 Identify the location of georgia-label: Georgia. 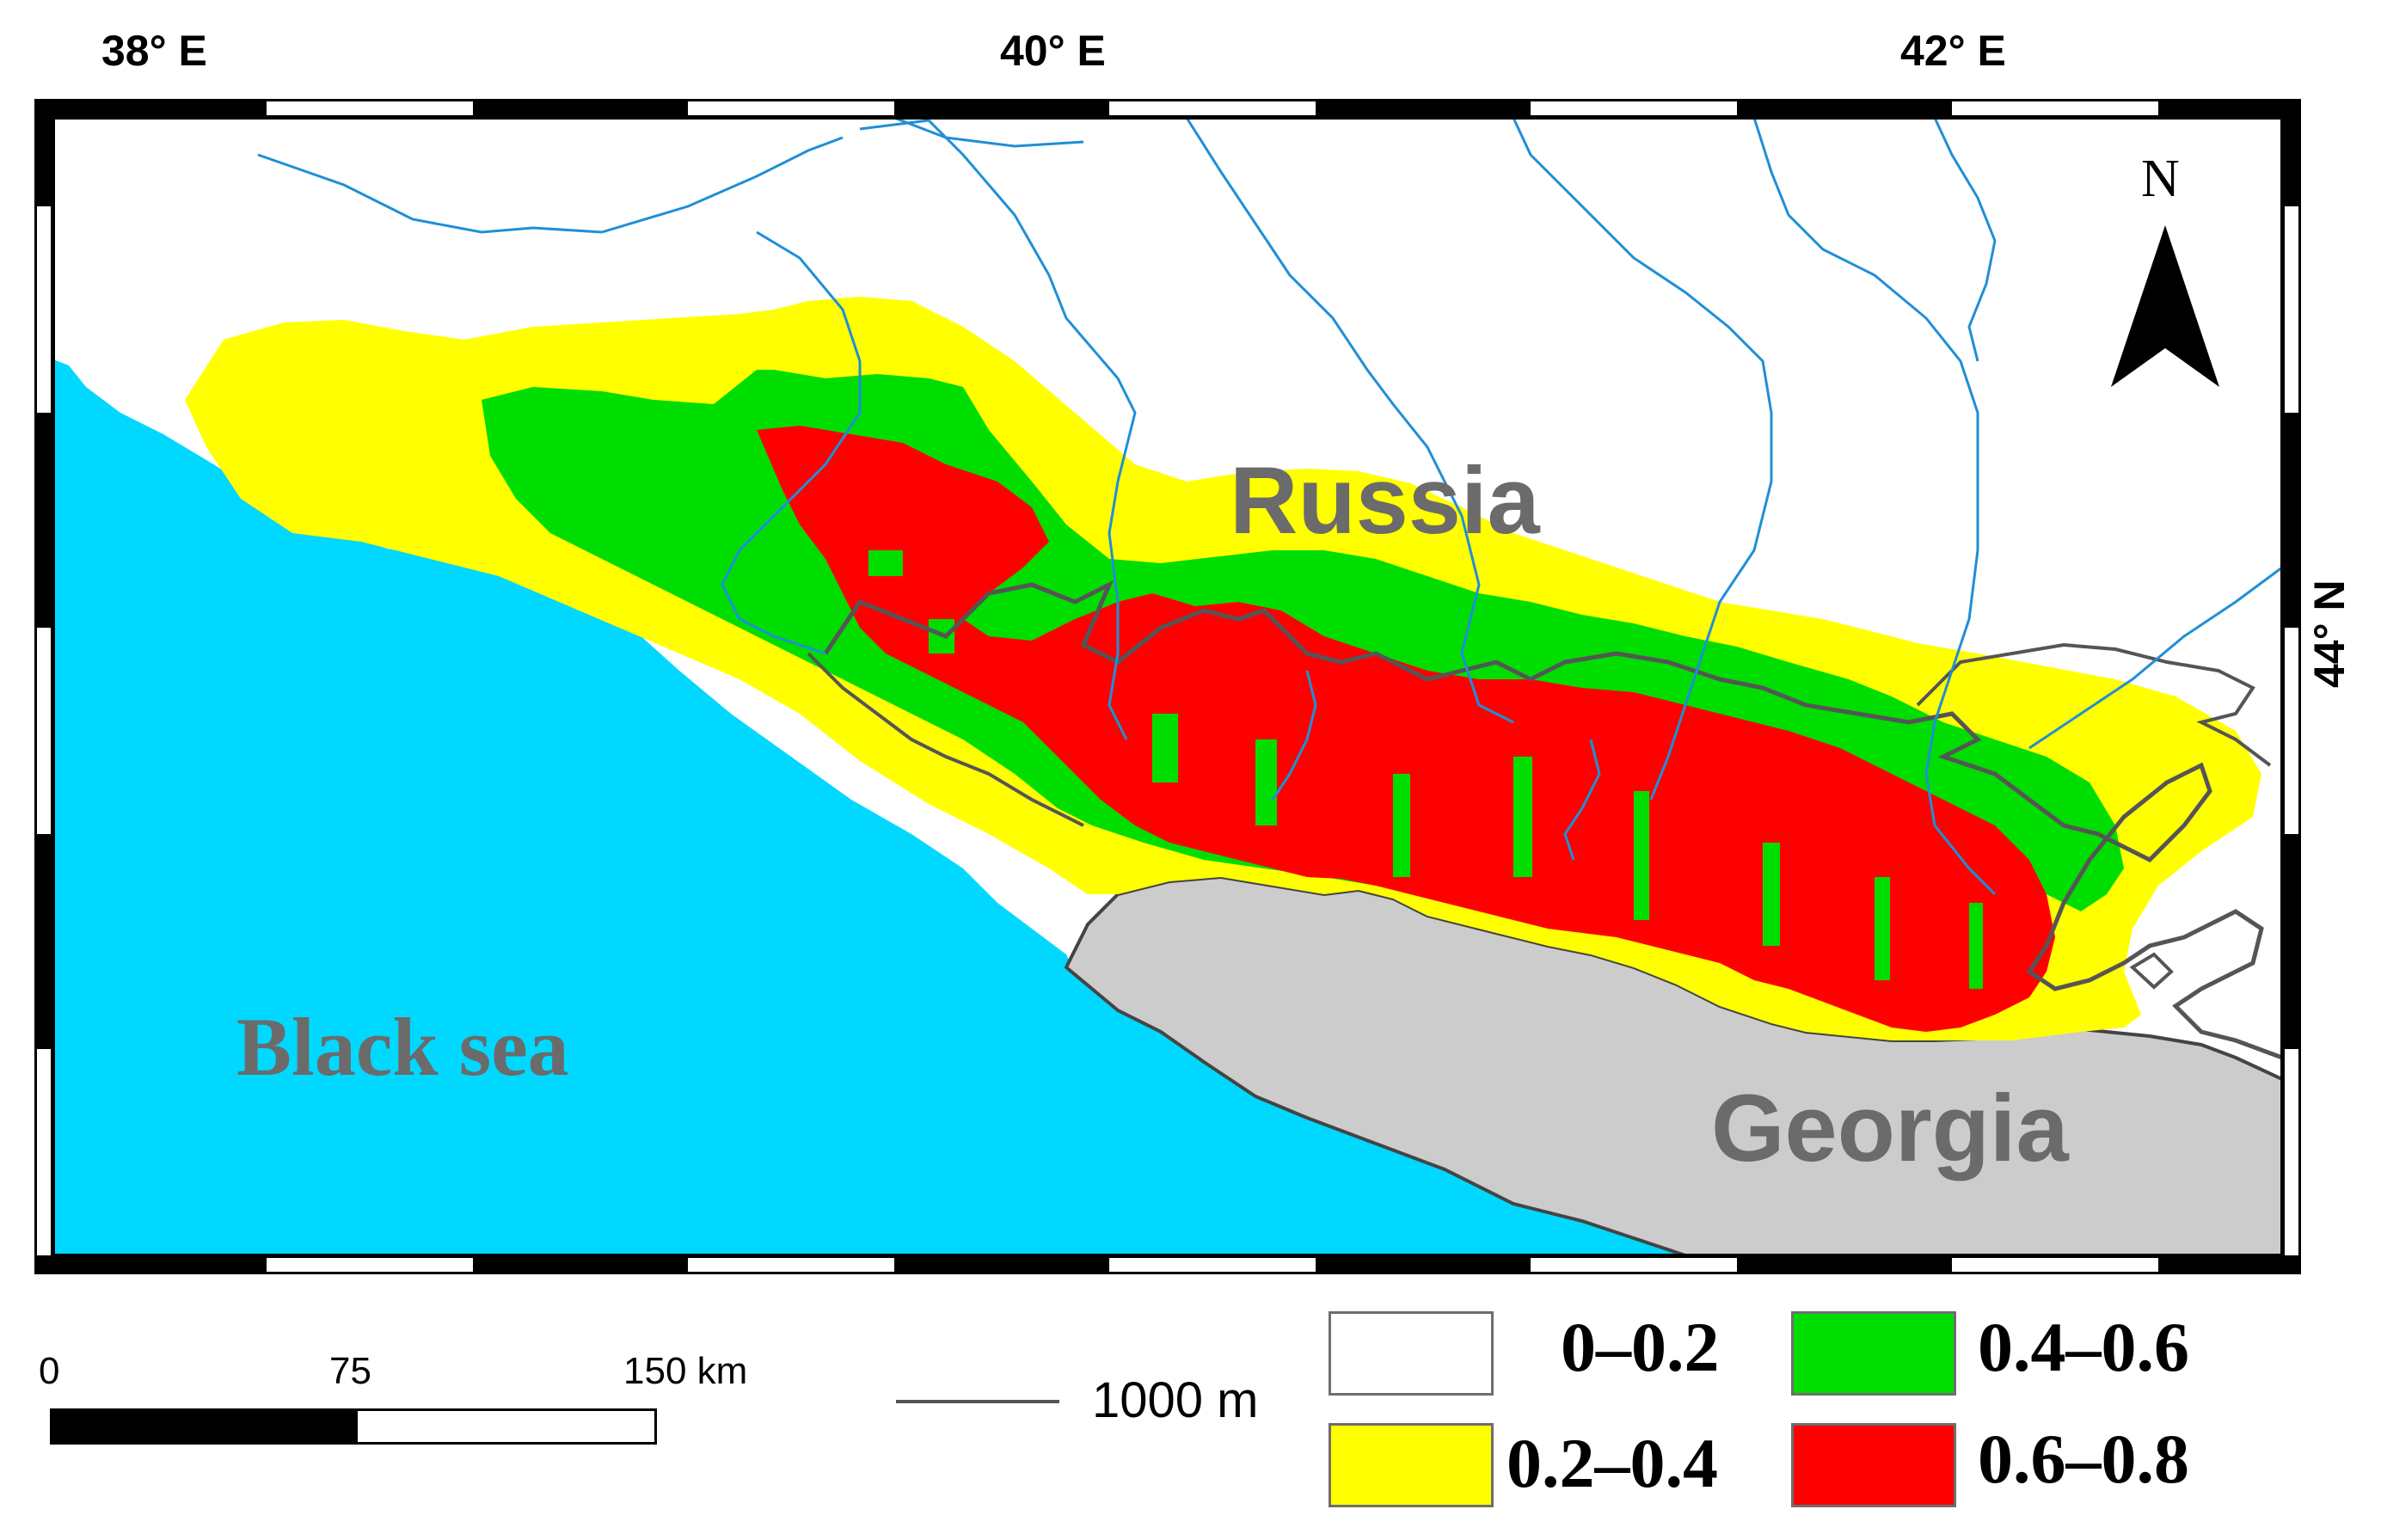
(1890, 1128).